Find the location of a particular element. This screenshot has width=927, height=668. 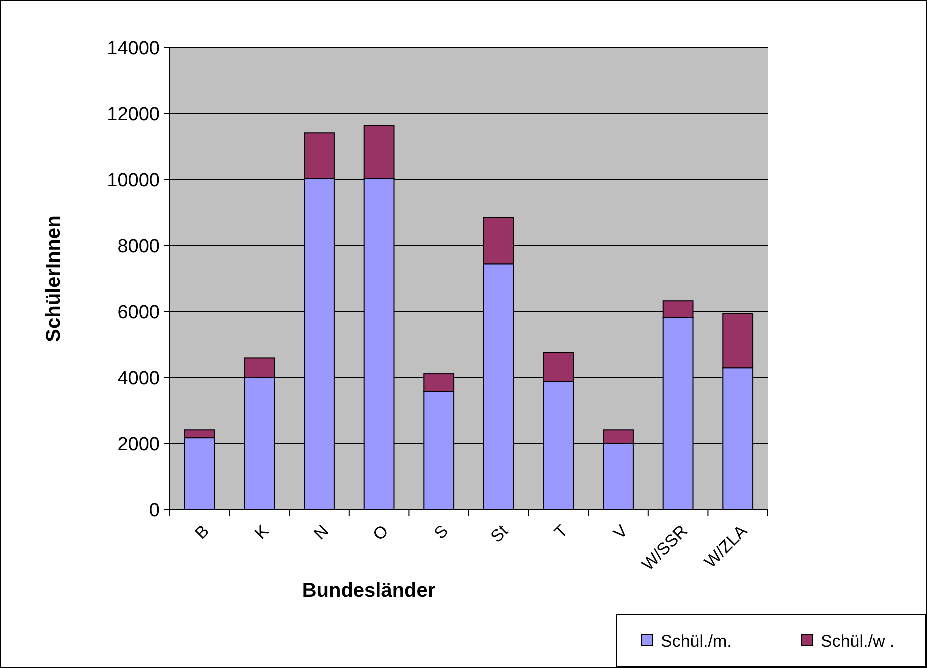

x-tick-label: O is located at coordinates (381, 533).